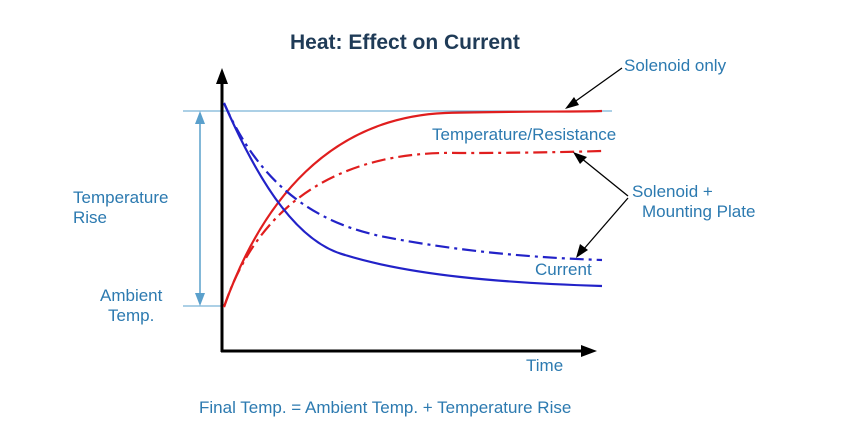  I want to click on callout-arrowhead-plate-current, so click(582, 251).